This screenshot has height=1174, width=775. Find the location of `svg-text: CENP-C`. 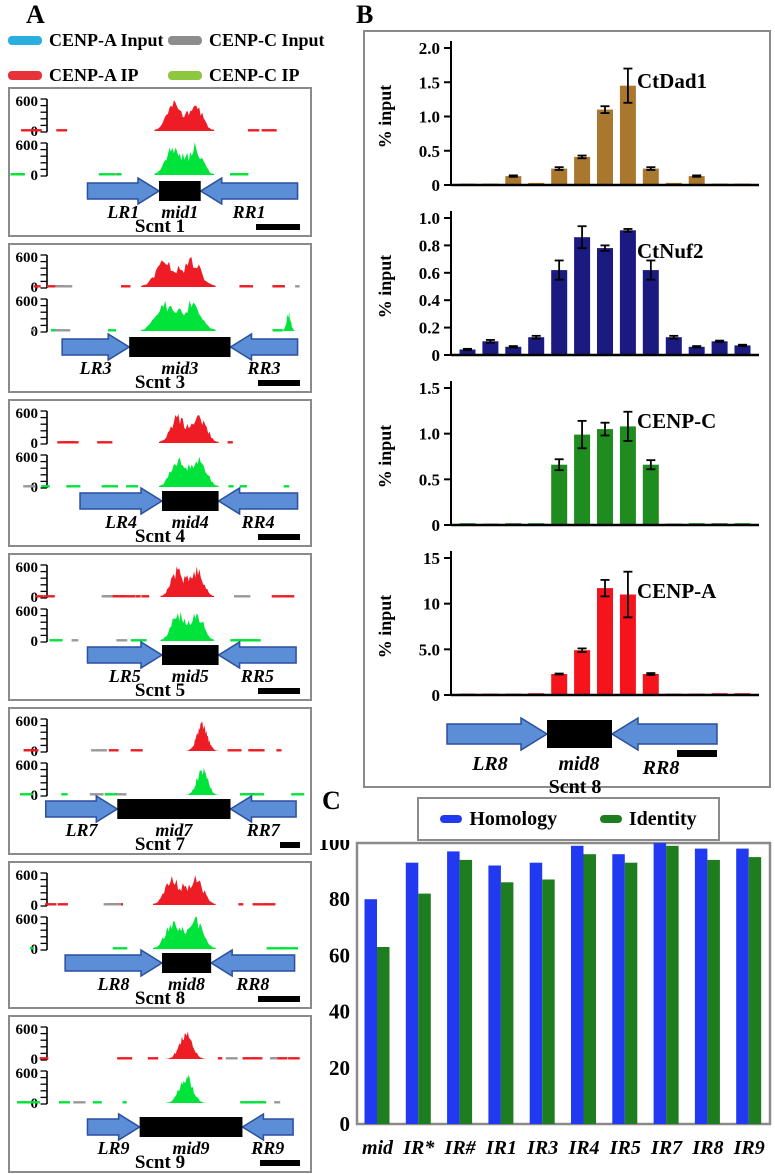

svg-text: CENP-C is located at coordinates (676, 421).